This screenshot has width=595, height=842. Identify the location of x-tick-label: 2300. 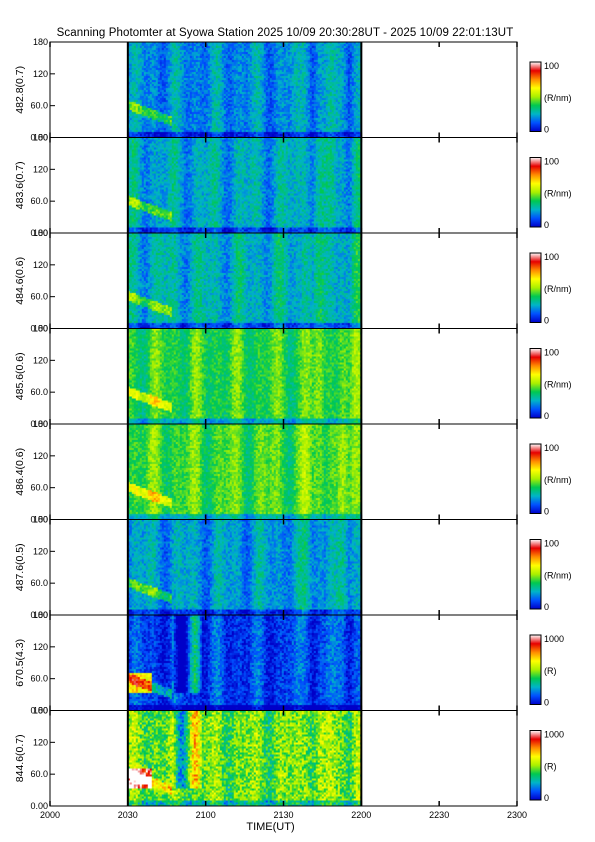
(517, 815).